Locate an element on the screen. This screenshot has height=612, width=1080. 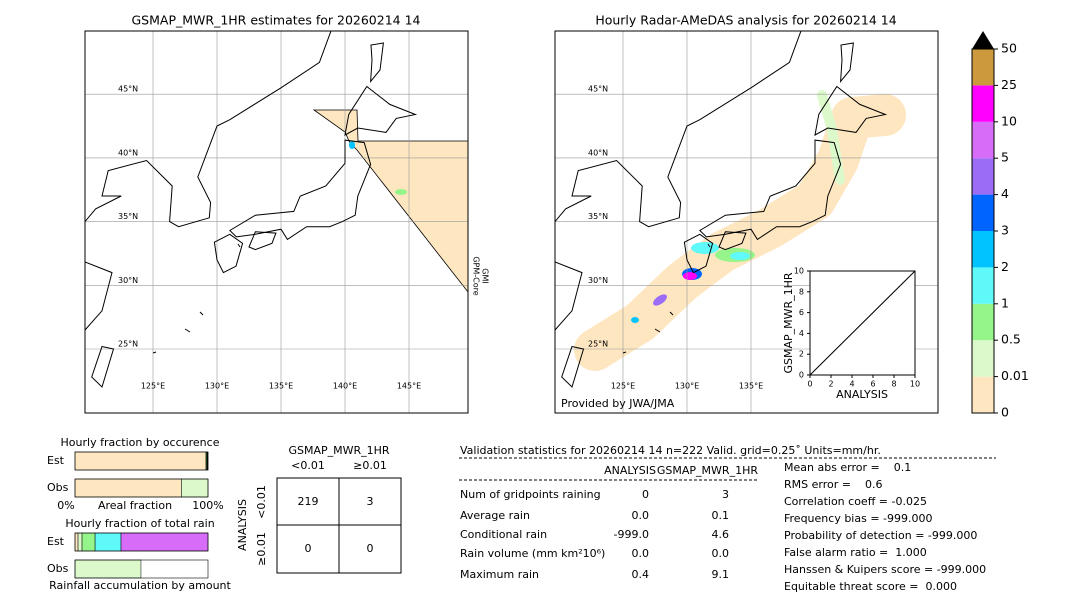
lon-label: 140°E is located at coordinates (345, 386).